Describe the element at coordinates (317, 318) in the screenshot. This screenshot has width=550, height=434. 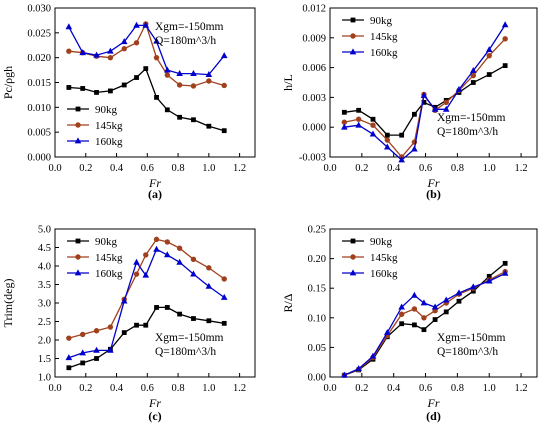
I see `y-tick-label: 0.10` at that location.